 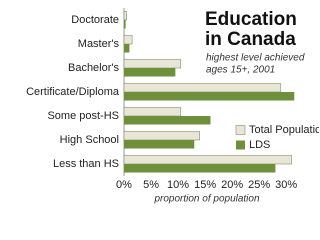 I want to click on y-tick-label: Master's, so click(x=99, y=44).